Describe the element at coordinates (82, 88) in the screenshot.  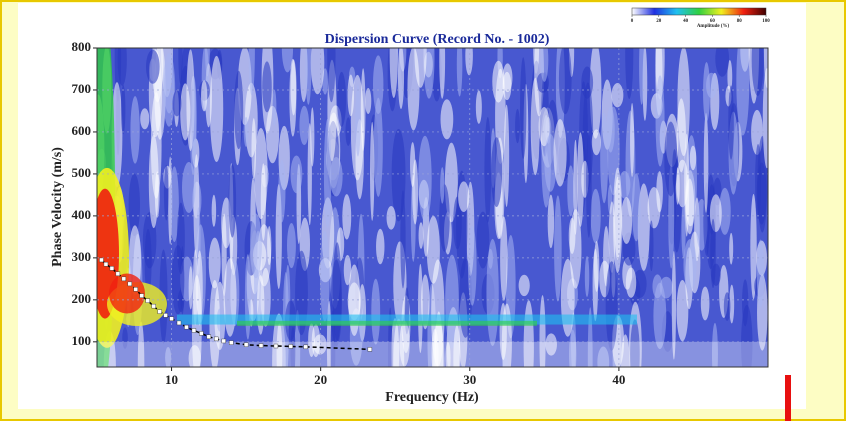
I see `y-tick-label: 700` at that location.